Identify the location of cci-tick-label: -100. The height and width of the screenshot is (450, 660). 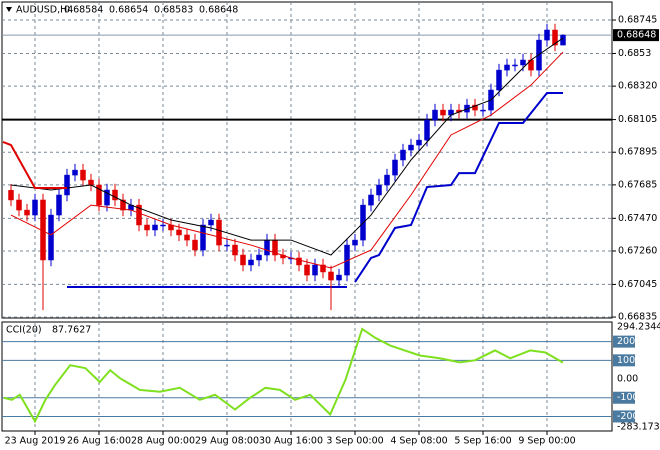
(628, 397).